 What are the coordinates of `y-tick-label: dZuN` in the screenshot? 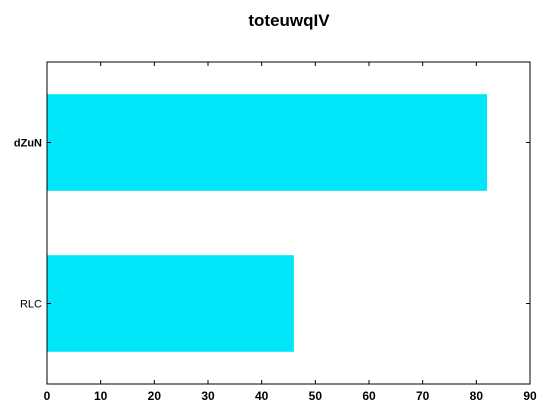 It's located at (28, 144).